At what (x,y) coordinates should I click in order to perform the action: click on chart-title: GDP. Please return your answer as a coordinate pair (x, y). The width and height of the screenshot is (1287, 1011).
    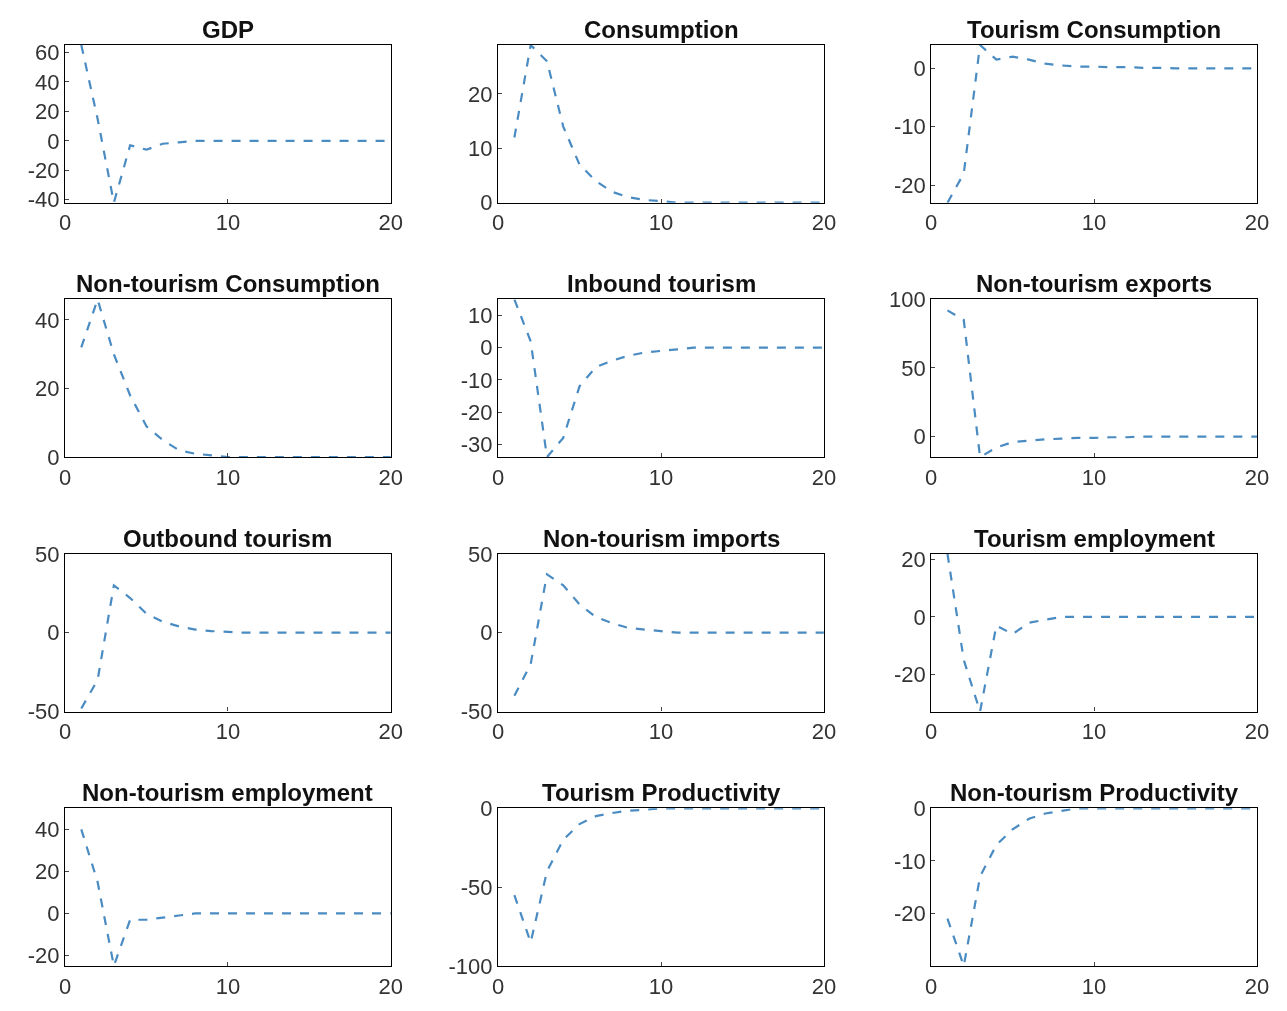
    Looking at the image, I should click on (228, 29).